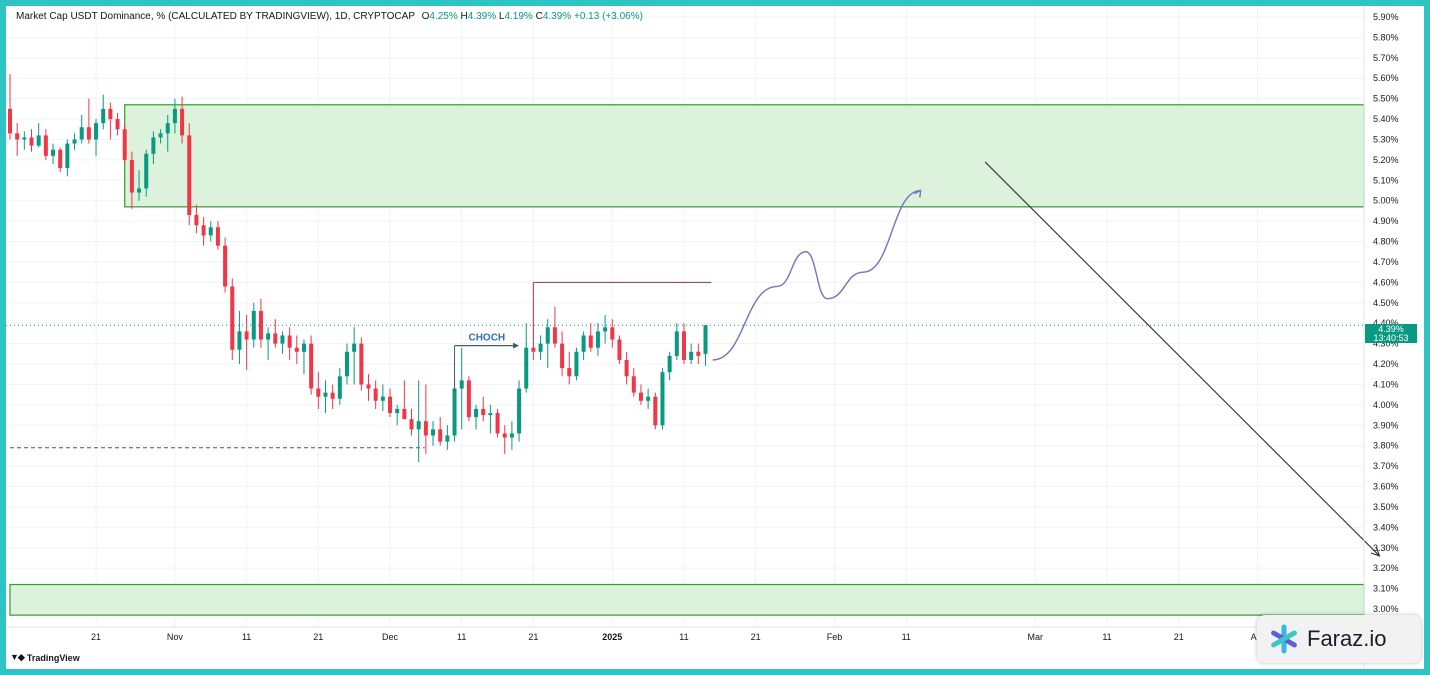  What do you see at coordinates (390, 637) in the screenshot?
I see `x-tick-label: Dec` at bounding box center [390, 637].